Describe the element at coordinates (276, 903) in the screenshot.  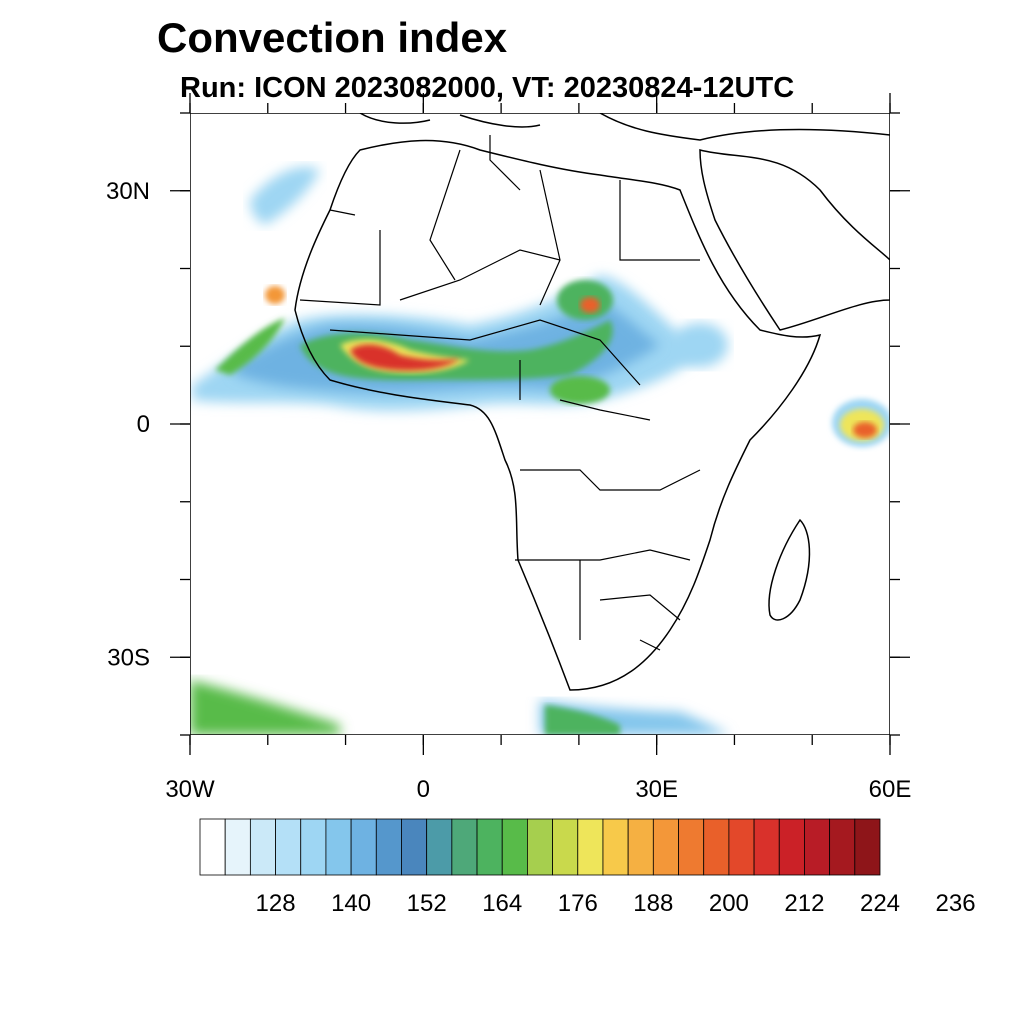
I see `colorbar-tick-label: 128` at that location.